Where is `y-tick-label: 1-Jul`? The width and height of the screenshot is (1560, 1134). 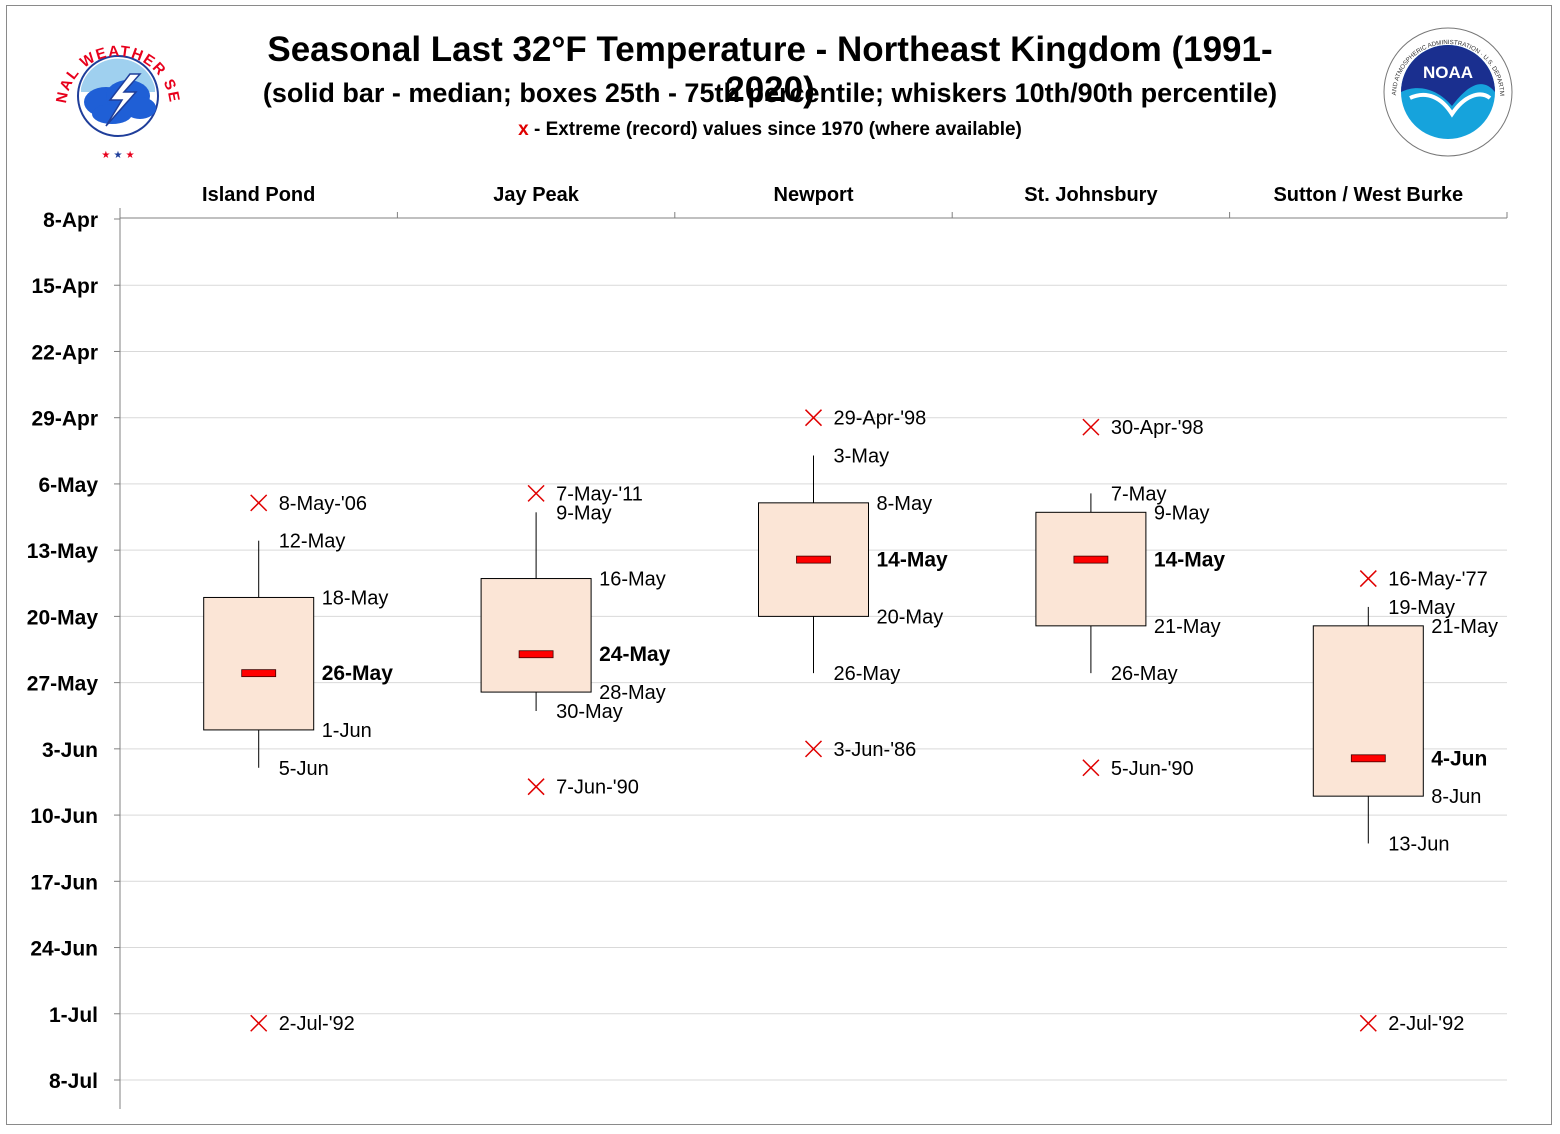 y-tick-label: 1-Jul is located at coordinates (73, 1015).